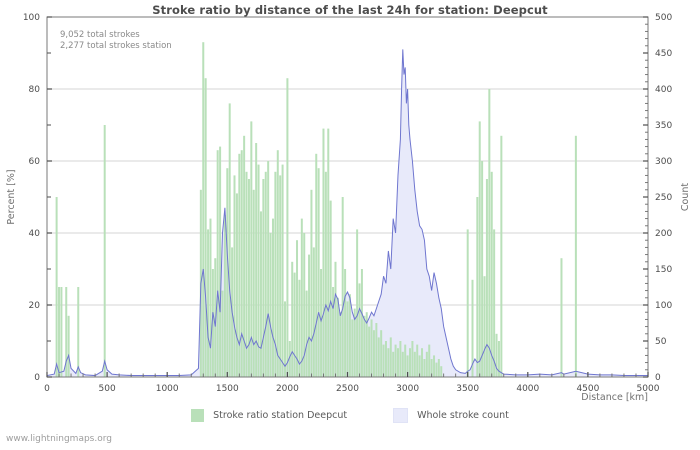  Describe the element at coordinates (198, 415) in the screenshot. I see `legend-swatch-stroke-ratio` at that location.